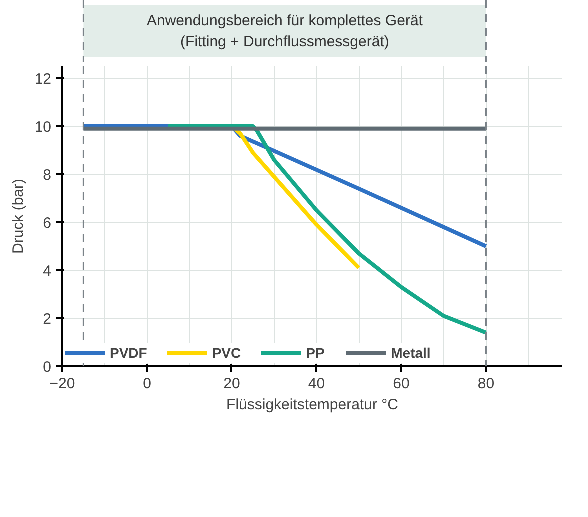 The image size is (588, 517). Describe the element at coordinates (312, 405) in the screenshot. I see `x-axis-title: Flüssigkeitstemperatur °C` at that location.